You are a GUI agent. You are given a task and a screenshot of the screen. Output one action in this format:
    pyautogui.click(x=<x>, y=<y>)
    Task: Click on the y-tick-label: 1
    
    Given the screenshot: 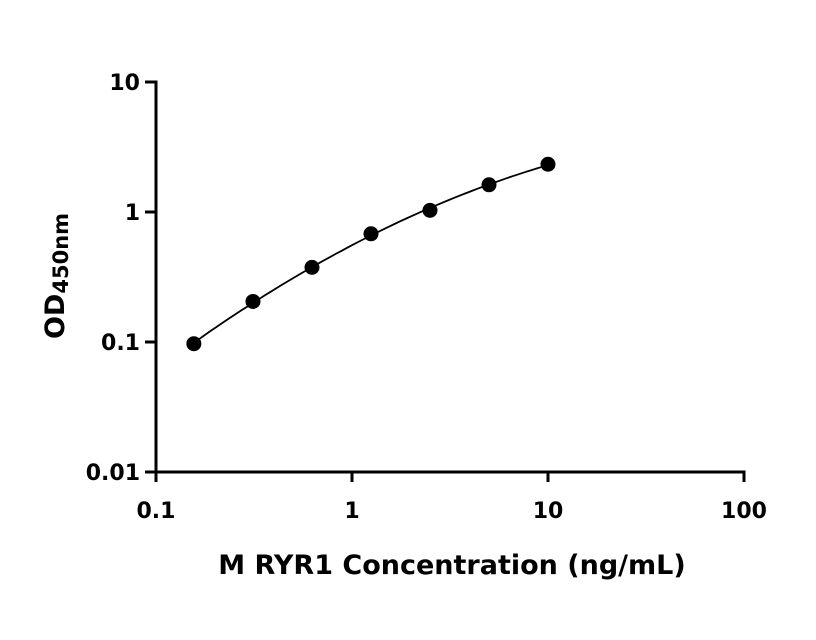 What is the action you would take?
    pyautogui.click(x=132, y=213)
    